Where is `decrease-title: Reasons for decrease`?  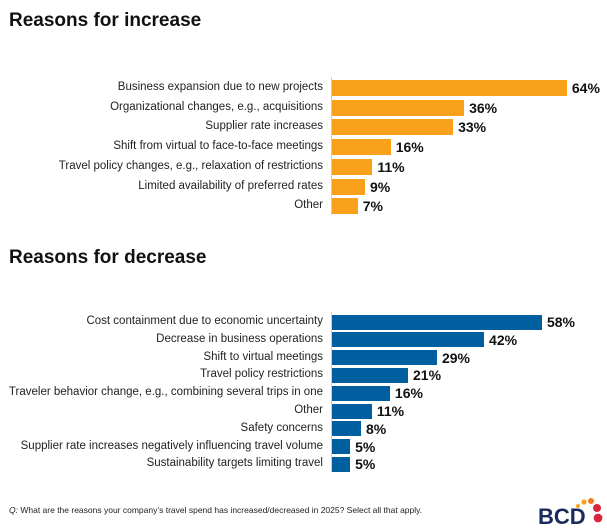 decrease-title: Reasons for decrease is located at coordinates (108, 257).